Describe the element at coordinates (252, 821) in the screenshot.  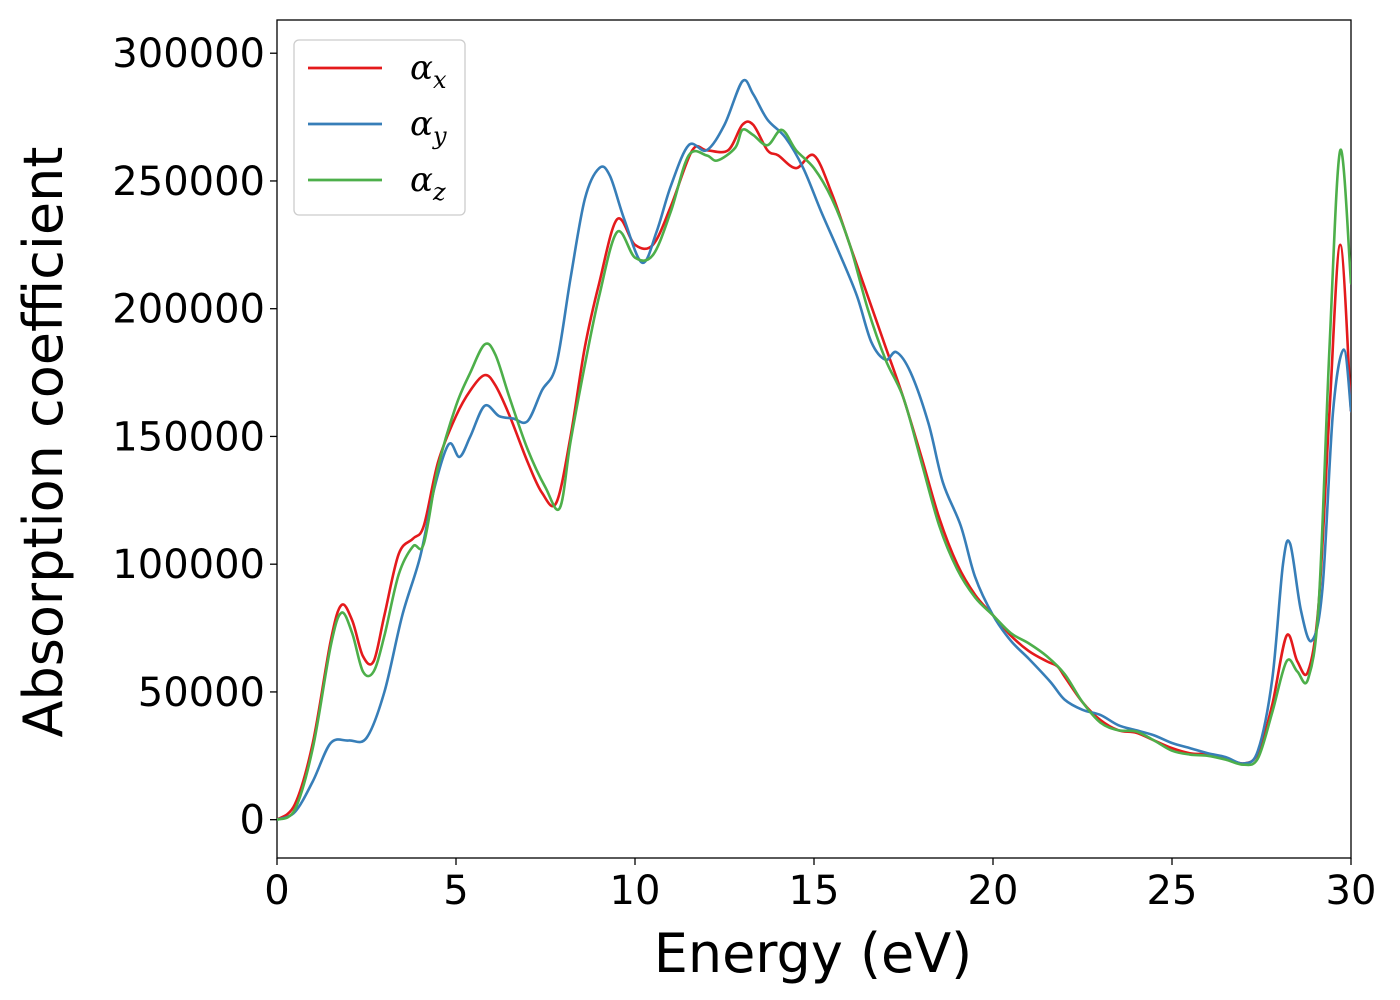
I see `y-tick-label: 0` at that location.